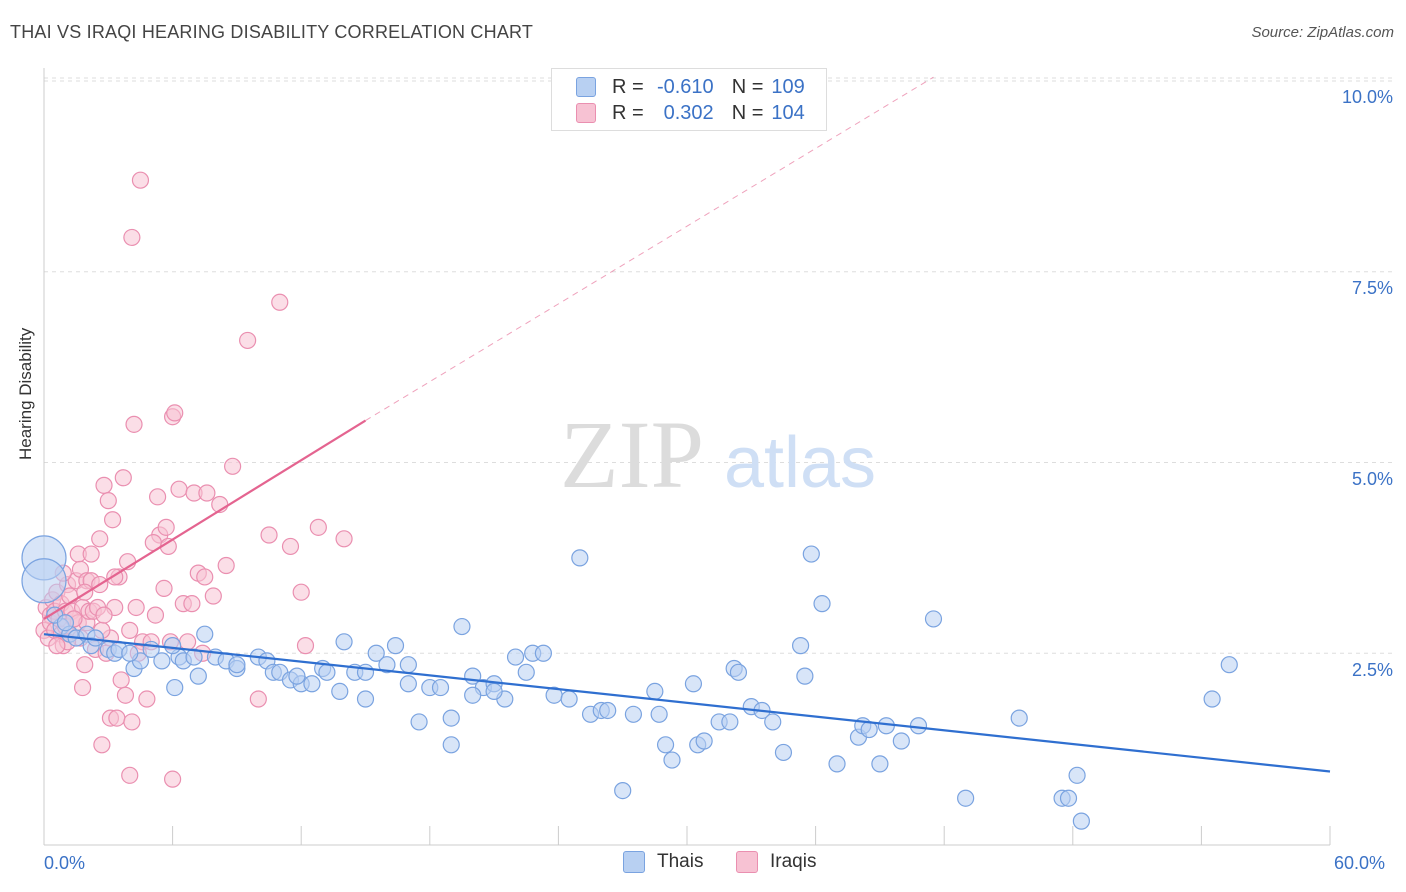  Describe the element at coordinates (680, 861) in the screenshot. I see `legend-label-thais: Thais` at that location.